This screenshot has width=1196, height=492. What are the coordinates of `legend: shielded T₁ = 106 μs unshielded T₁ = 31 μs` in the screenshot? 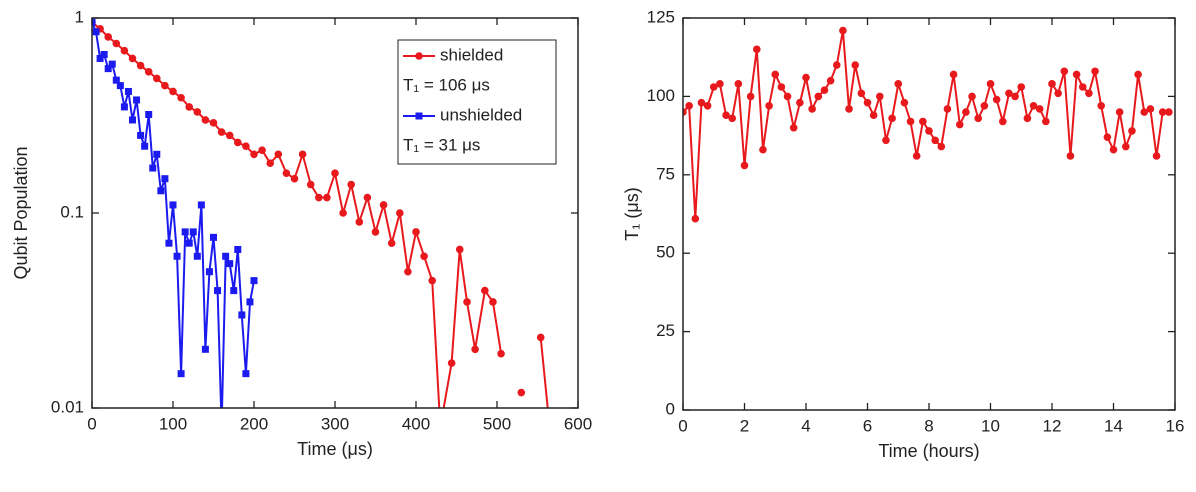 It's located at (477, 102).